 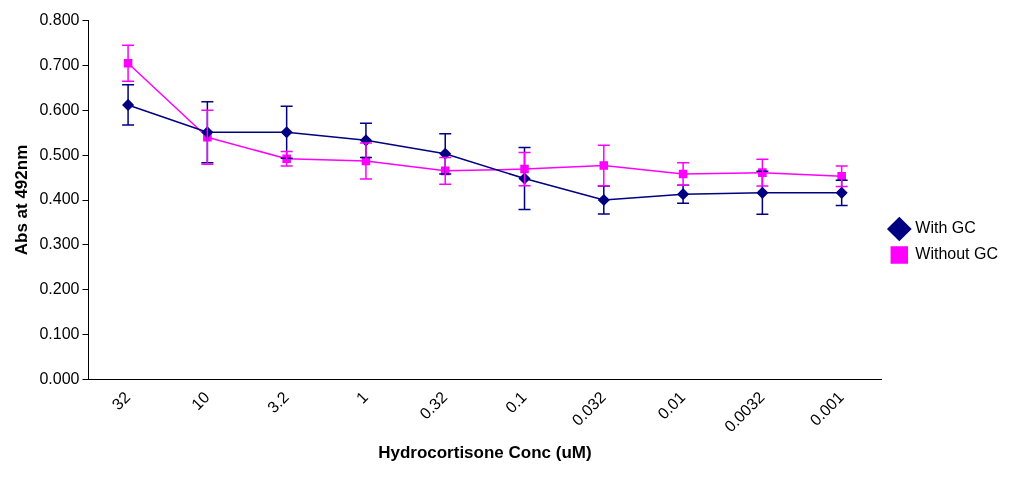 What do you see at coordinates (516, 402) in the screenshot?
I see `x-tick-label: 0.1` at bounding box center [516, 402].